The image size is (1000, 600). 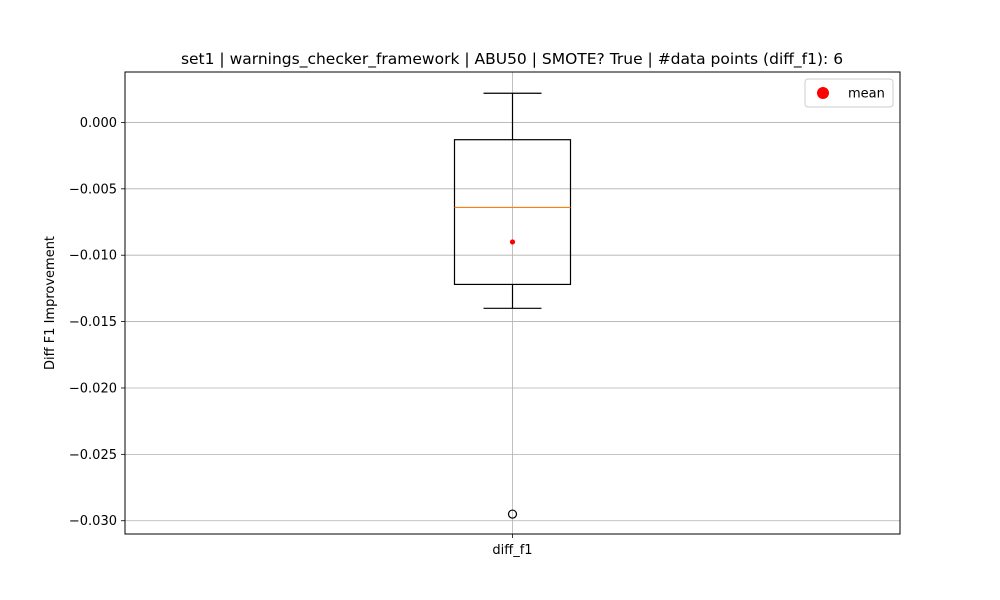 I want to click on plot-area, so click(x=512, y=305).